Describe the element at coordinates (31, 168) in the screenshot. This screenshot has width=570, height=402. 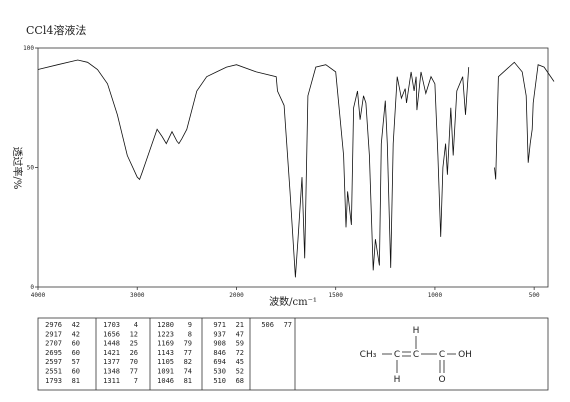
I see `y-tick-label: 50` at that location.